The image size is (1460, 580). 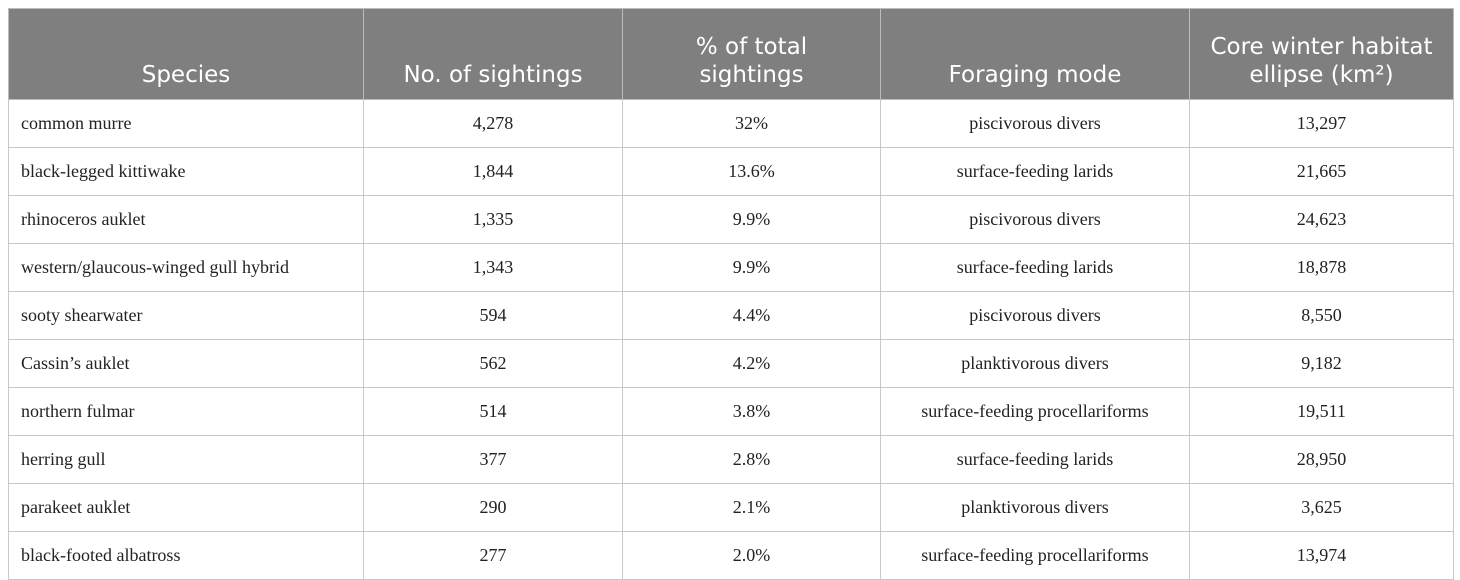 What do you see at coordinates (186, 171) in the screenshot?
I see `table-cell: black-legged kittiwake` at bounding box center [186, 171].